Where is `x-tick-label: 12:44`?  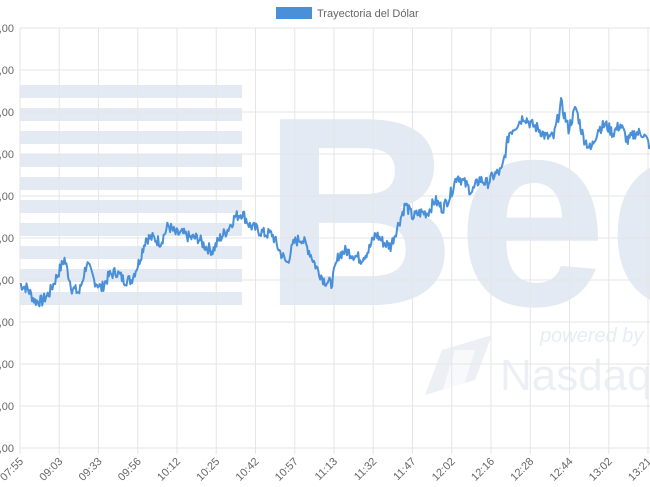
x-tick-label: 12:44 is located at coordinates (562, 470).